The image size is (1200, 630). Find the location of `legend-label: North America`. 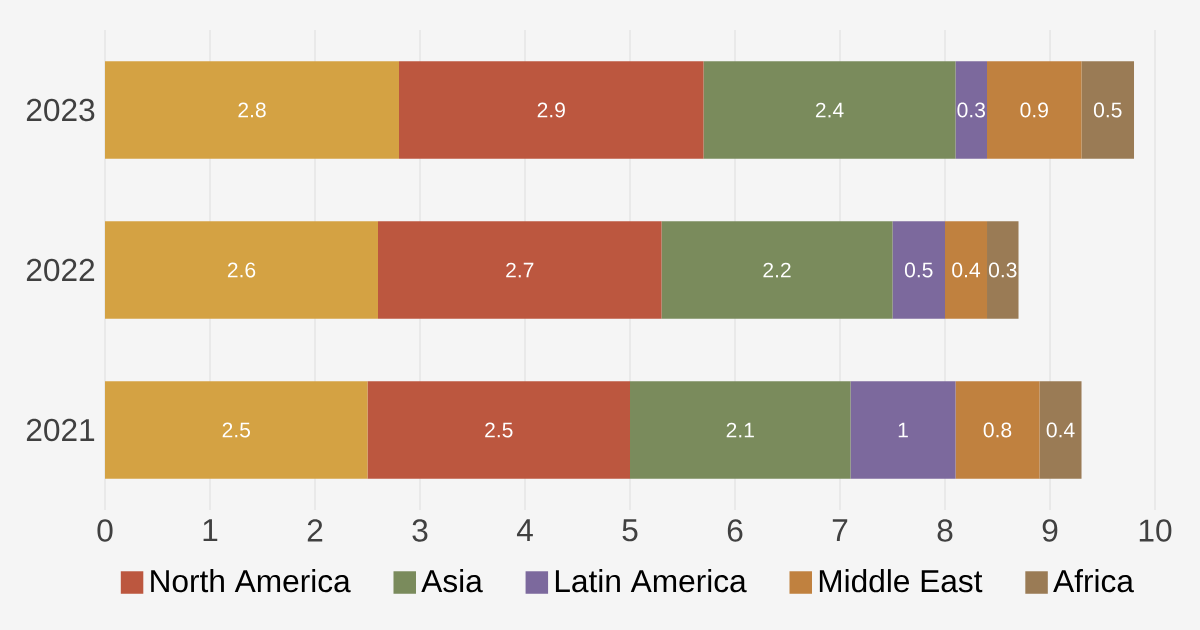

legend-label: North America is located at coordinates (251, 581).